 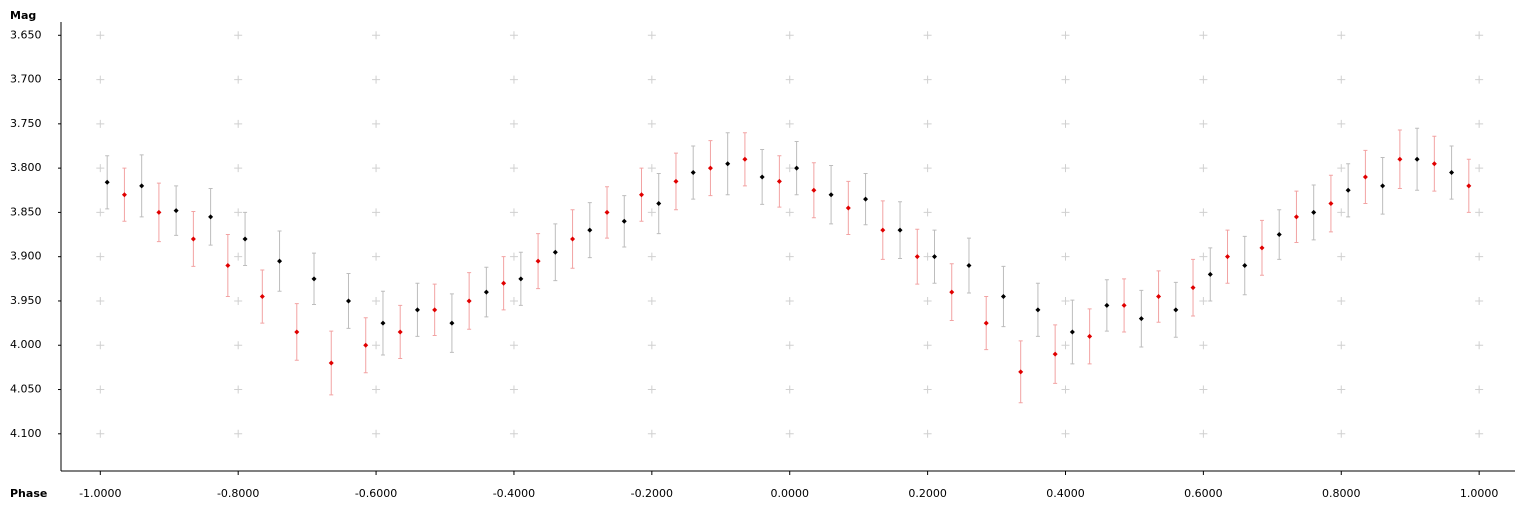 What do you see at coordinates (652, 493) in the screenshot?
I see `x-tick-label: -0.2000` at bounding box center [652, 493].